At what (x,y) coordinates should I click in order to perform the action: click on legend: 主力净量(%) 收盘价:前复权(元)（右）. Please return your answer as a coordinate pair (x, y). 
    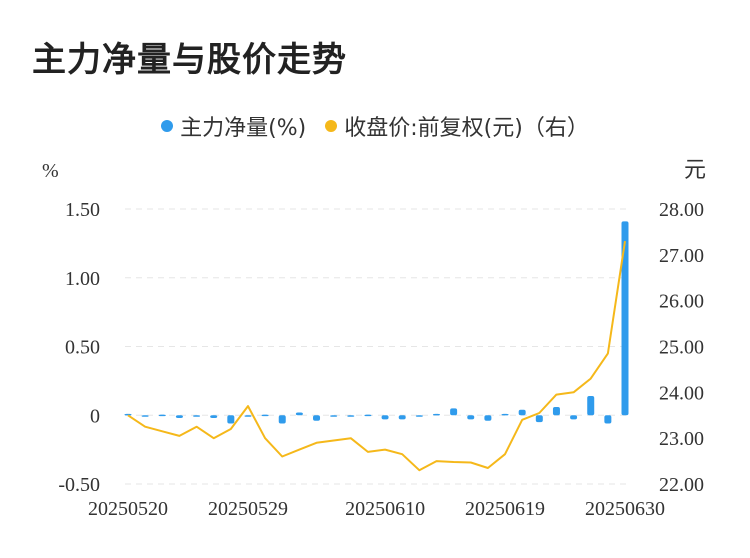
    Looking at the image, I should click on (375, 126).